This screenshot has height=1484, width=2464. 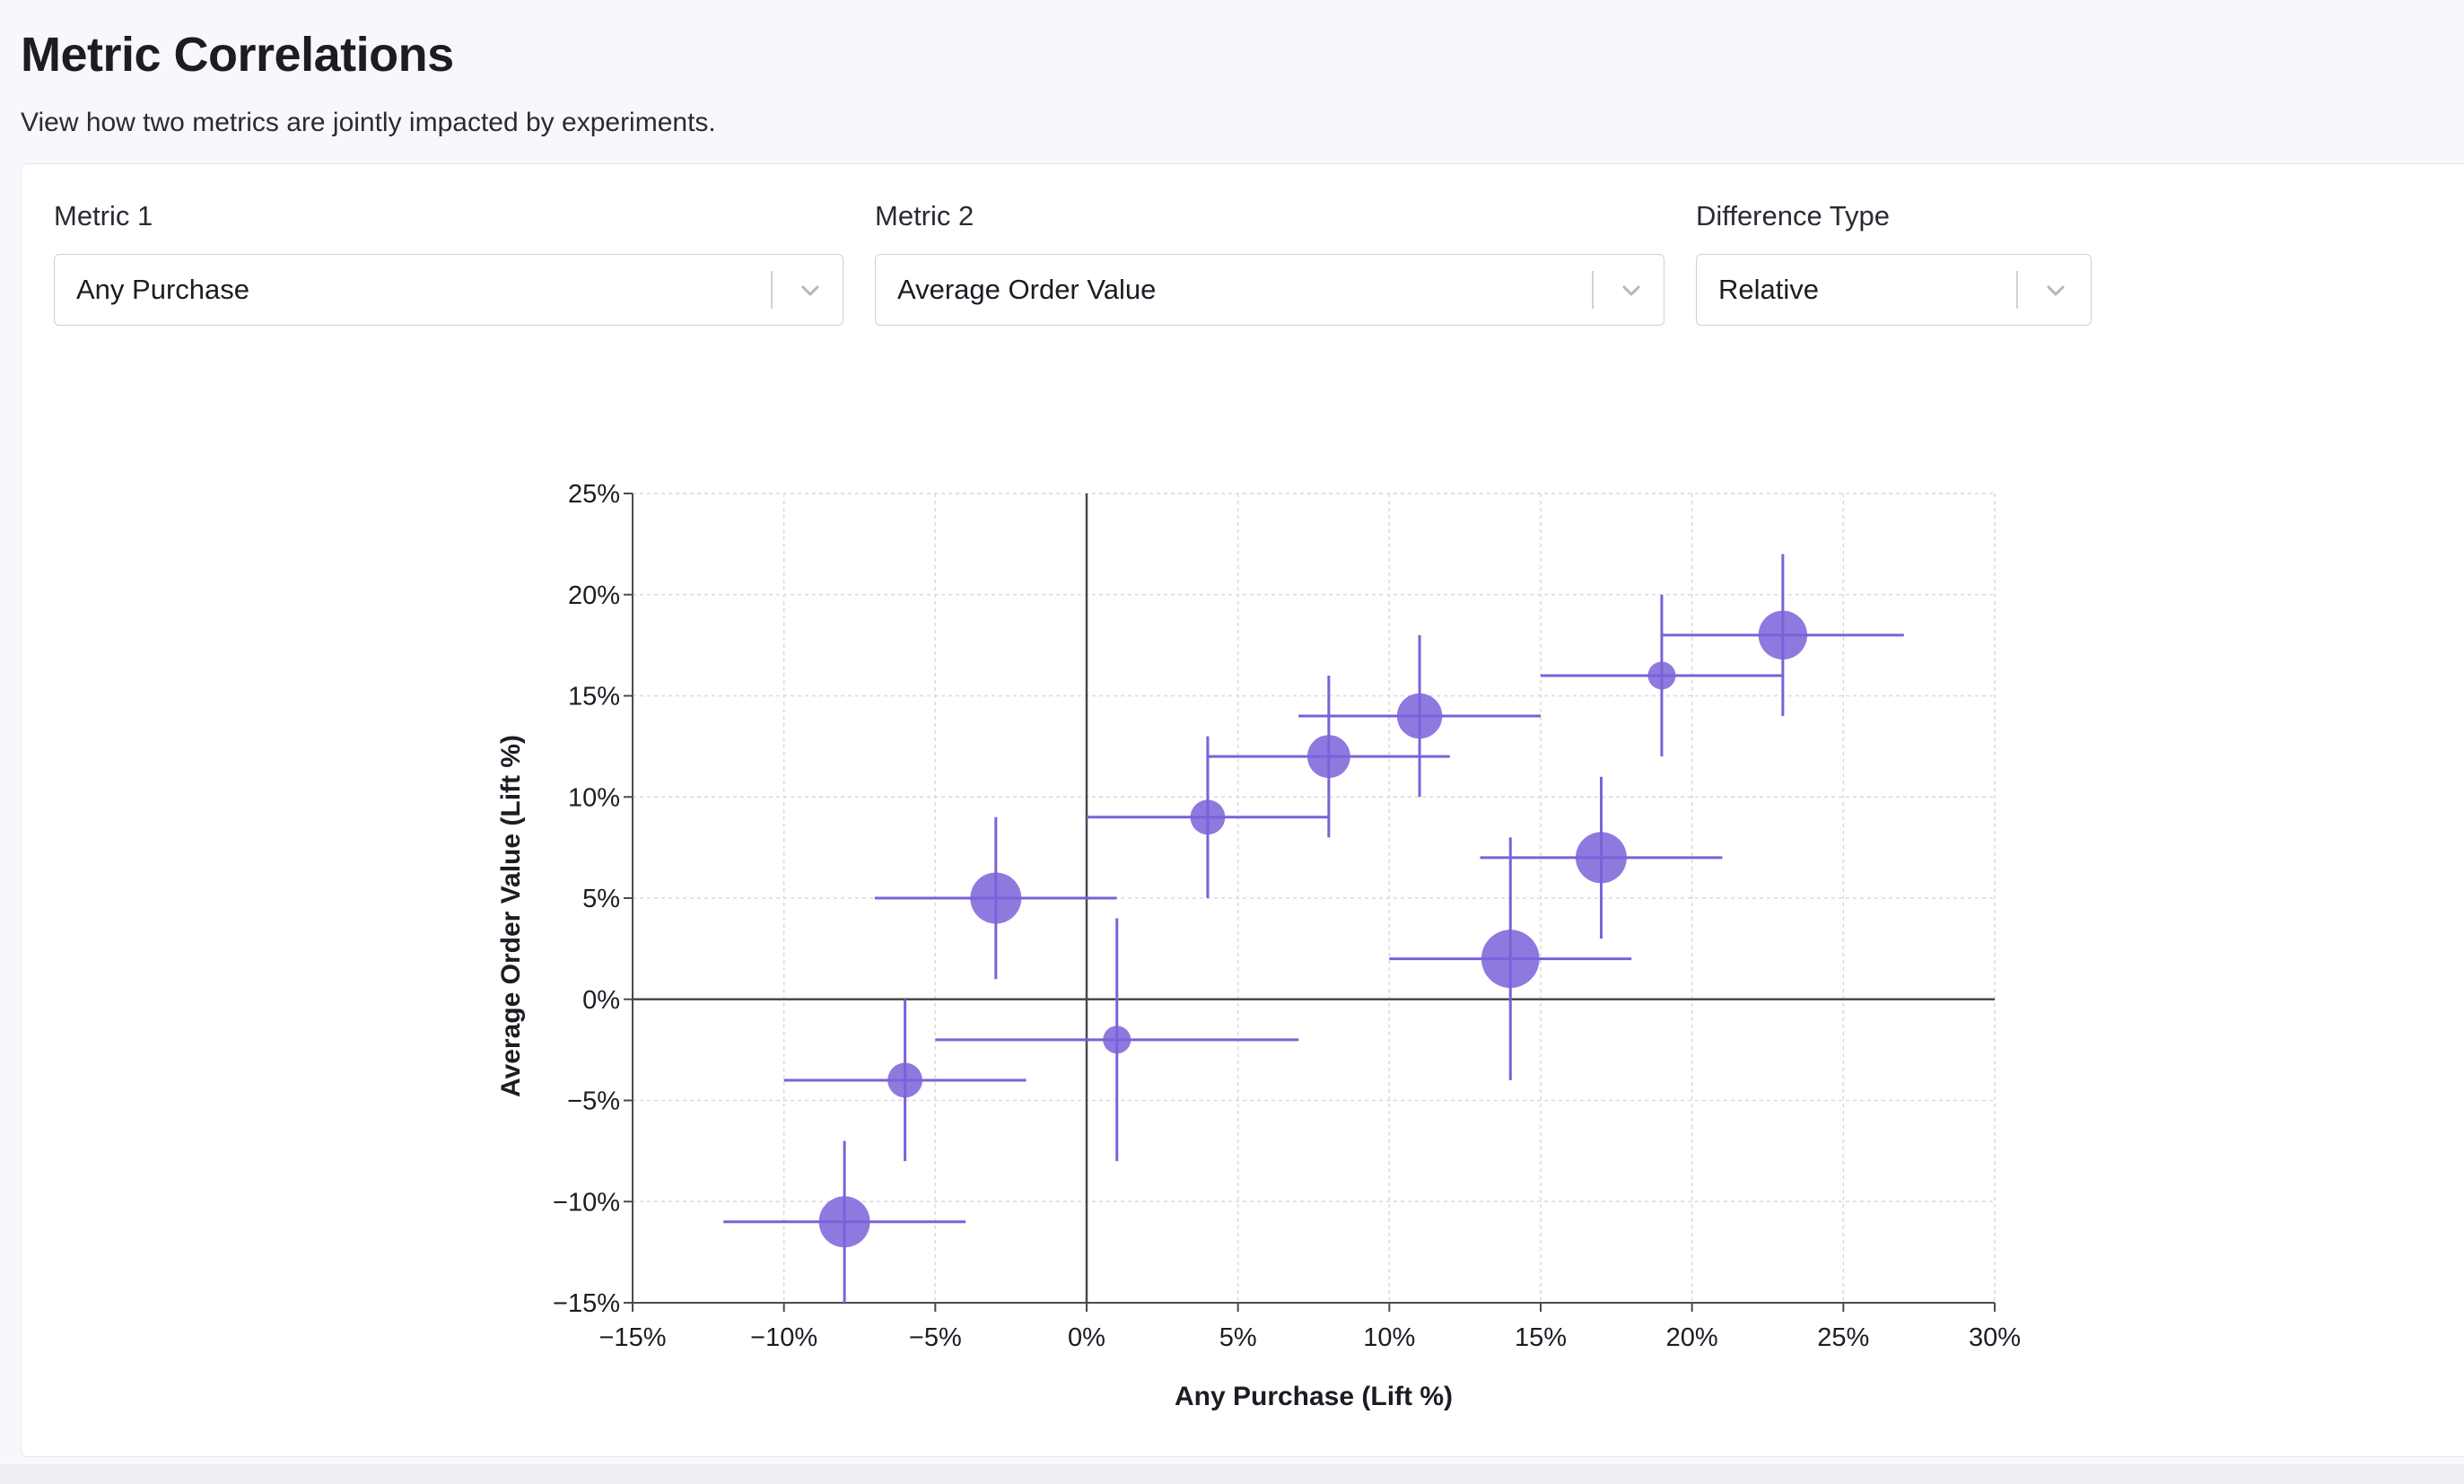 I want to click on x-tick-label: 0%, so click(x=1086, y=1338).